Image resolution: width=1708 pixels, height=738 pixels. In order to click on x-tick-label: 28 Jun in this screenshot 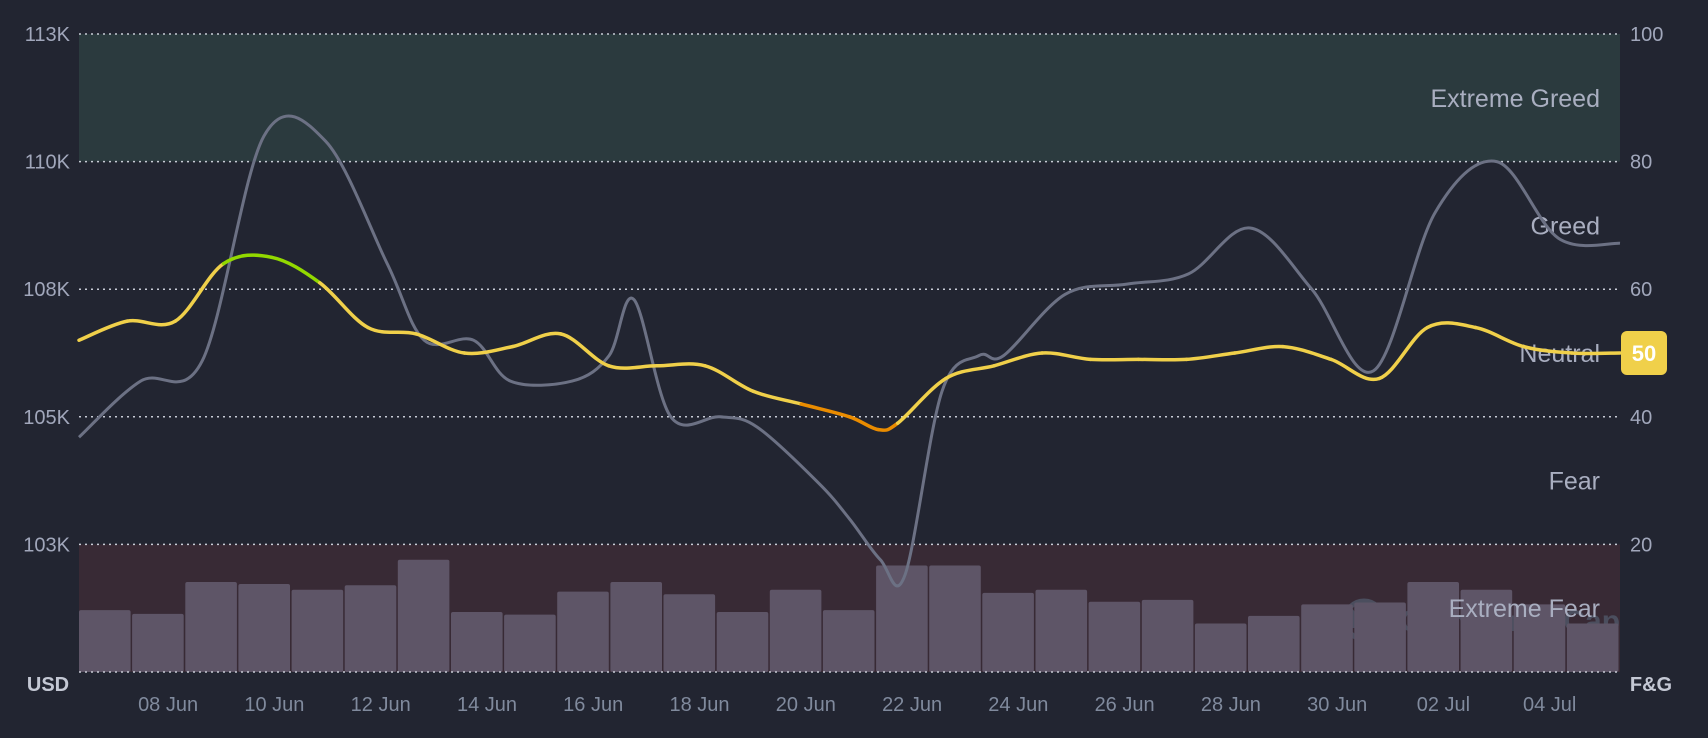, I will do `click(1231, 705)`.